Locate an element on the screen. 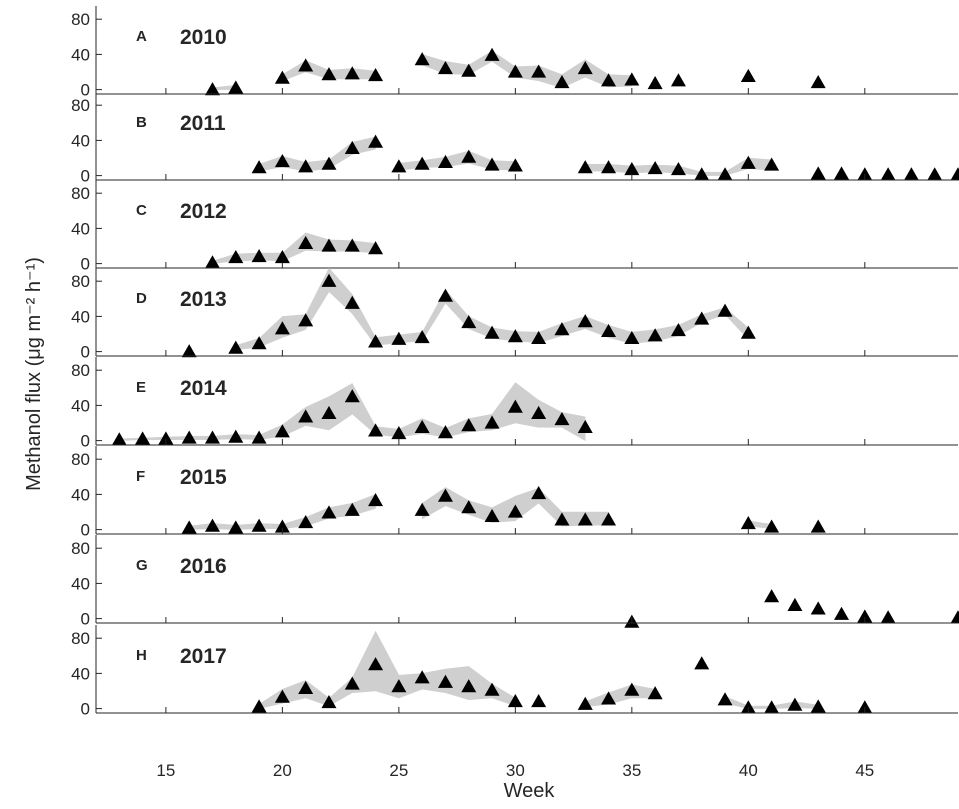  x-tick-label: 20 is located at coordinates (282, 770).